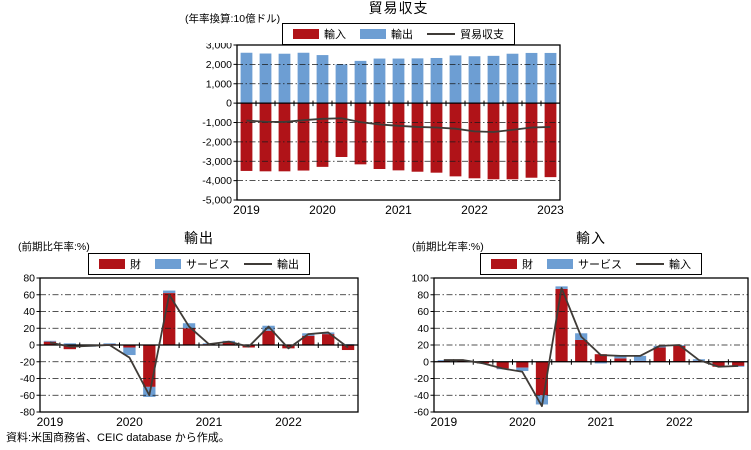 The width and height of the screenshot is (751, 450). I want to click on svg-text: -3,000, so click(217, 162).